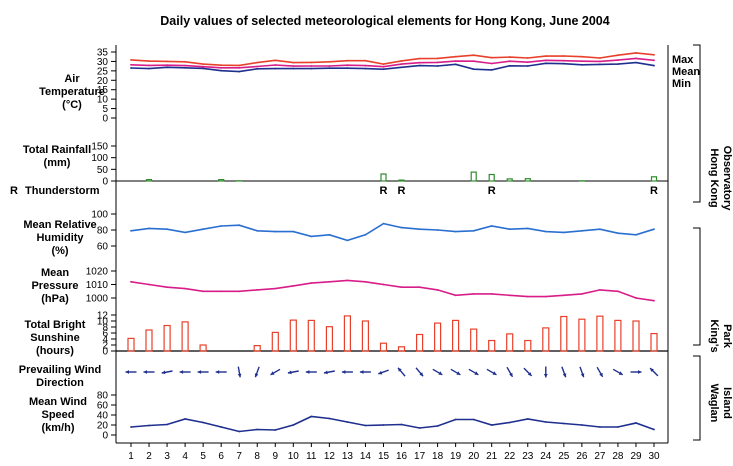 The image size is (733, 466). Describe the element at coordinates (55, 351) in the screenshot. I see `sunshine-label-3: (hours)` at that location.